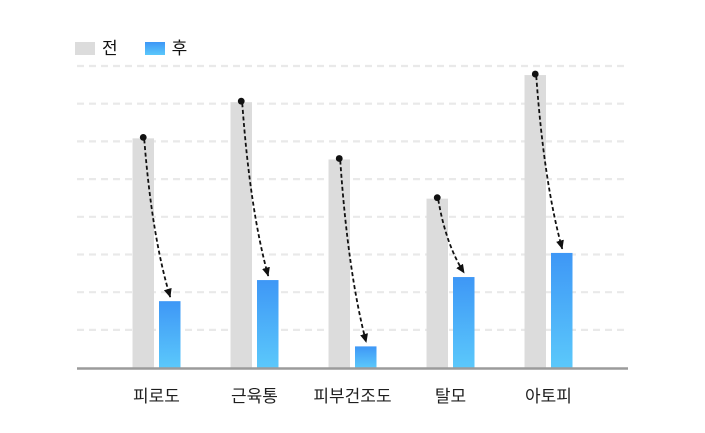 This screenshot has height=433, width=705. What do you see at coordinates (254, 396) in the screenshot?
I see `category-label-2: 근육통` at bounding box center [254, 396].